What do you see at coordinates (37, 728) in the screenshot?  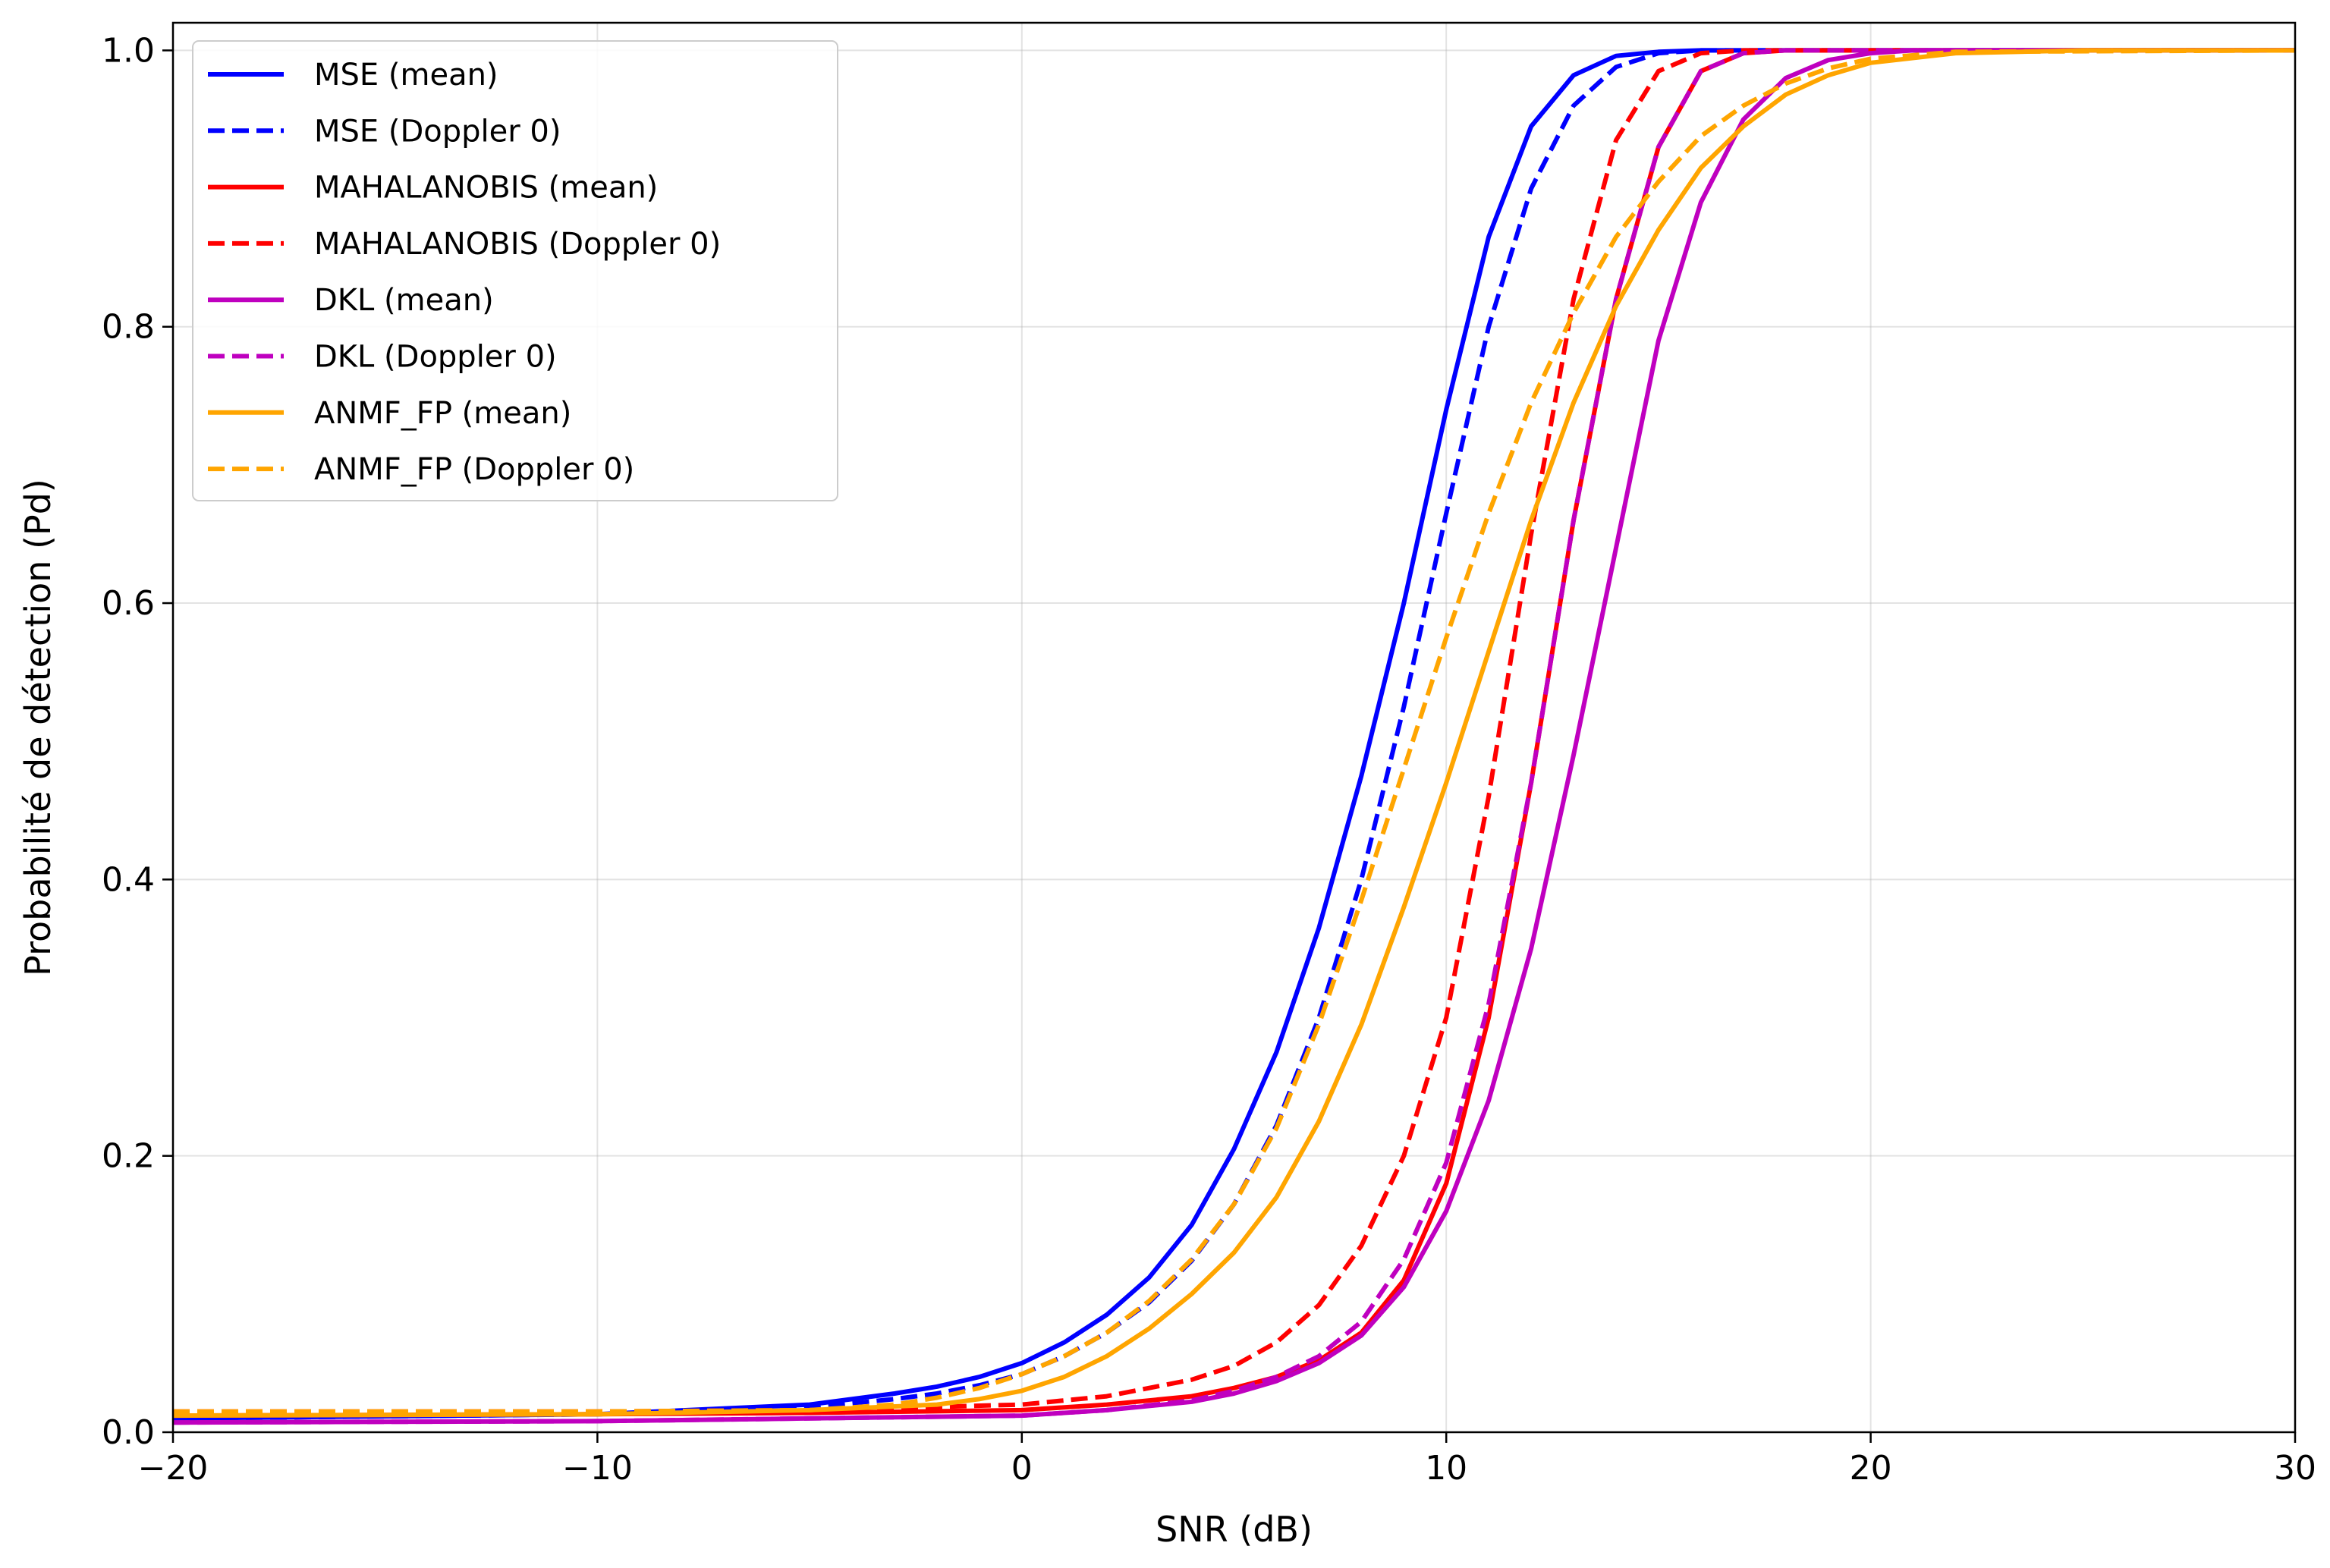 I see `y-axis-label: Probabilité de détection (Pd)` at bounding box center [37, 728].